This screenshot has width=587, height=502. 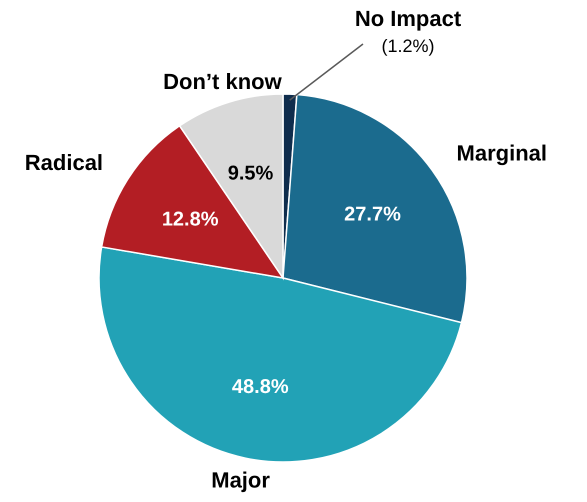 What do you see at coordinates (223, 81) in the screenshot?
I see `slice-label: Don’t know` at bounding box center [223, 81].